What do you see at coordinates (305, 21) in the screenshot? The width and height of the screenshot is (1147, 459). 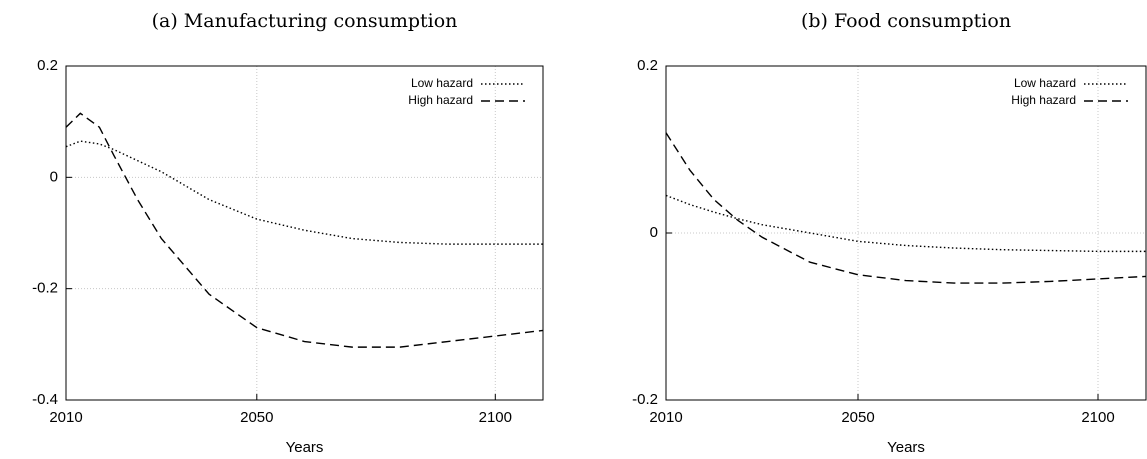 I see `chart-title: (a) Manufacturing consumption` at bounding box center [305, 21].